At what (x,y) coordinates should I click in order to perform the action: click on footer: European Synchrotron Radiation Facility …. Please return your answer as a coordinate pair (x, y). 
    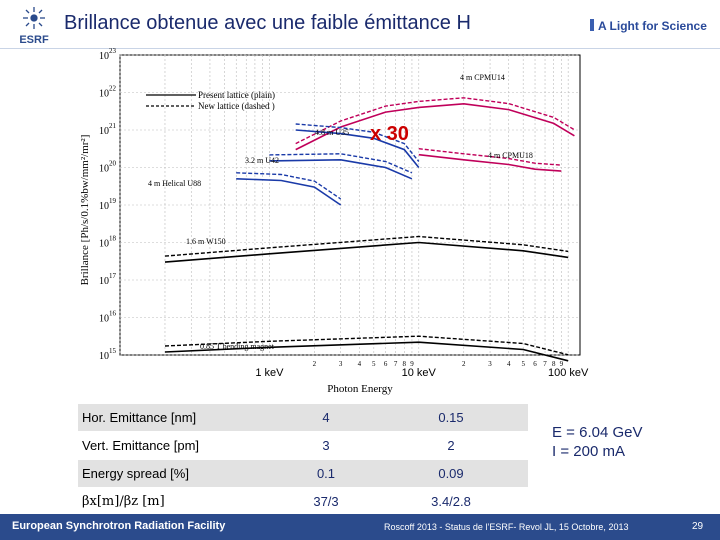
    Looking at the image, I should click on (360, 527).